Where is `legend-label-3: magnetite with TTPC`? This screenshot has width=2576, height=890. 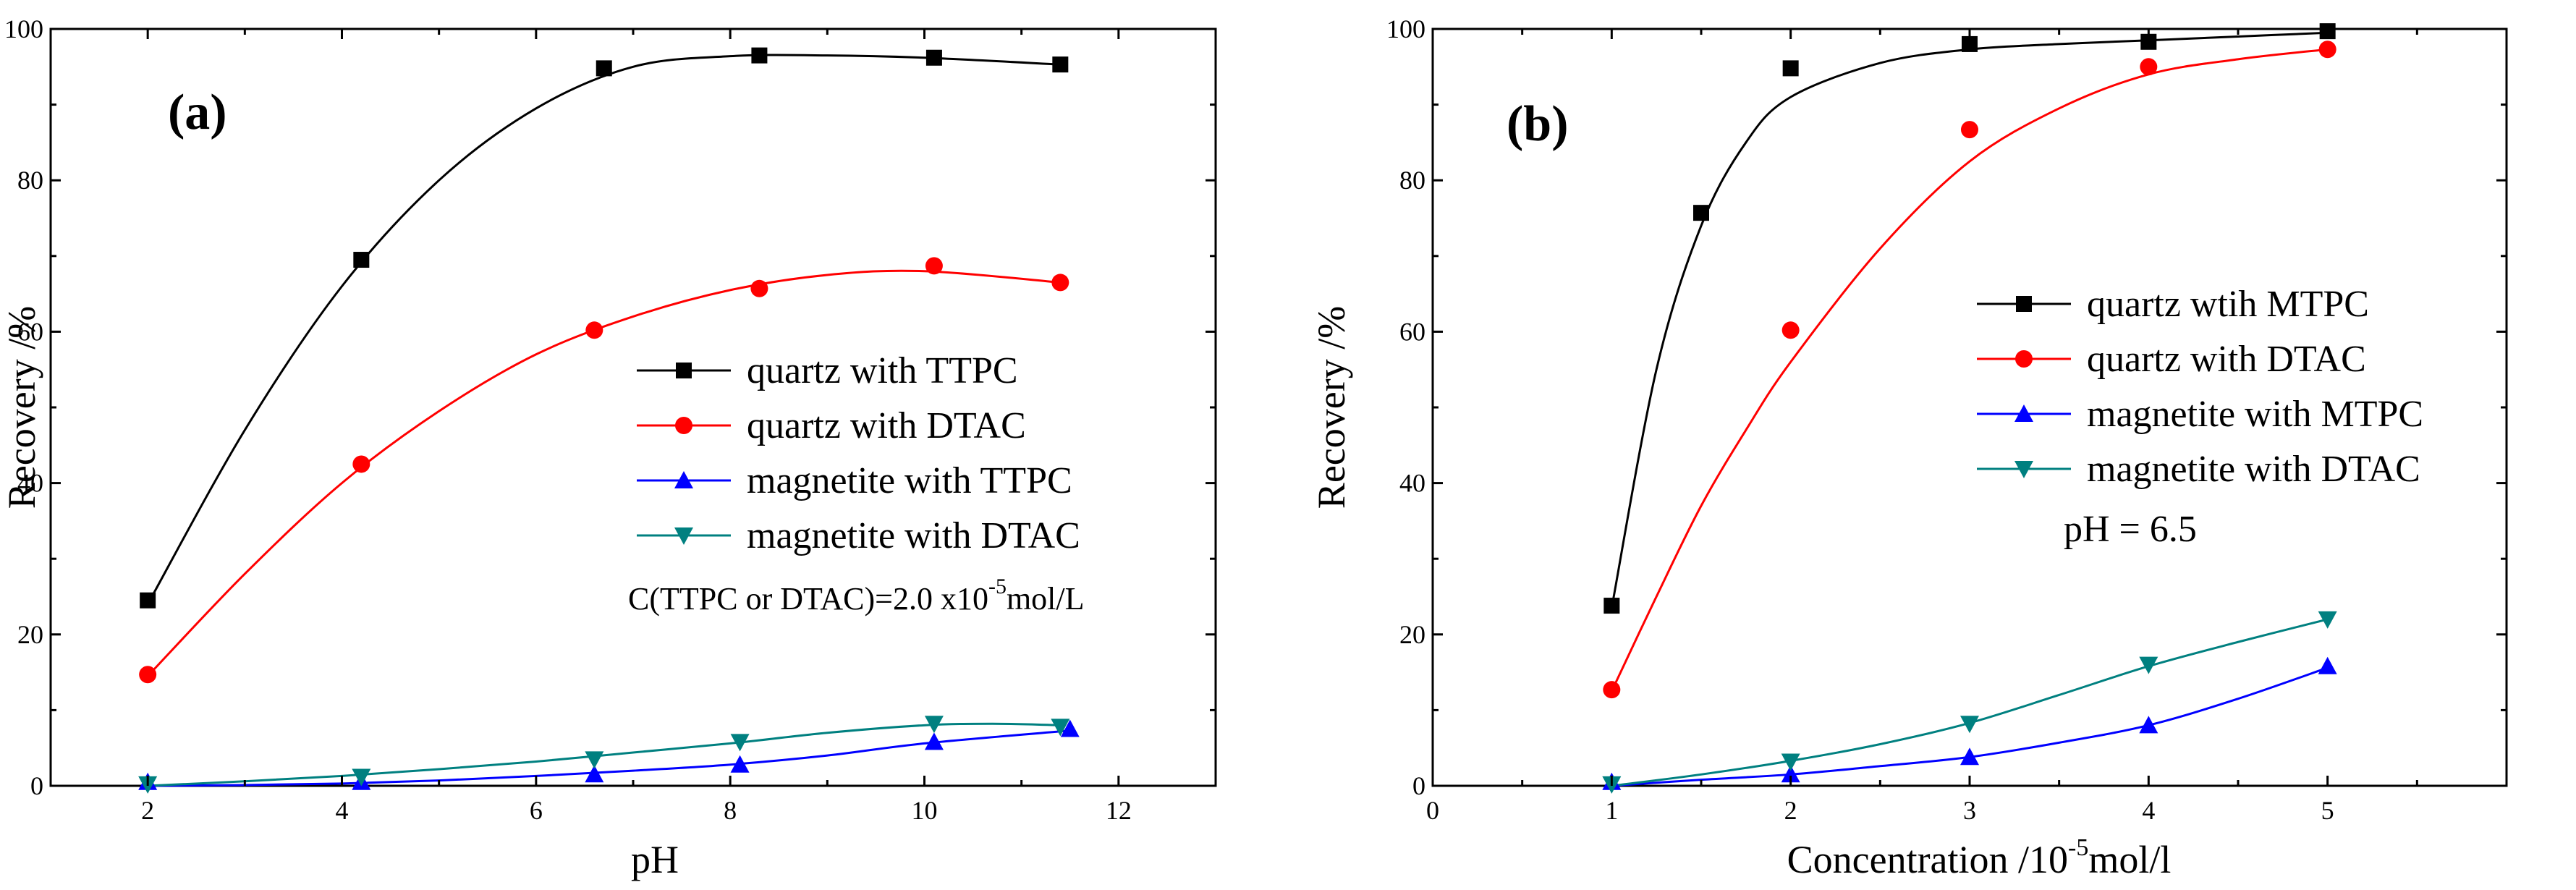 legend-label-3: magnetite with TTPC is located at coordinates (909, 480).